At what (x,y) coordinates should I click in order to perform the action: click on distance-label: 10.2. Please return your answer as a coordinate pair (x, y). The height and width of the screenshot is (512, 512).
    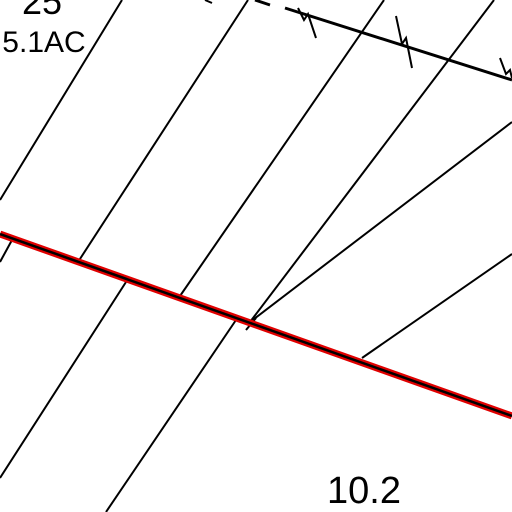
    Looking at the image, I should click on (364, 491).